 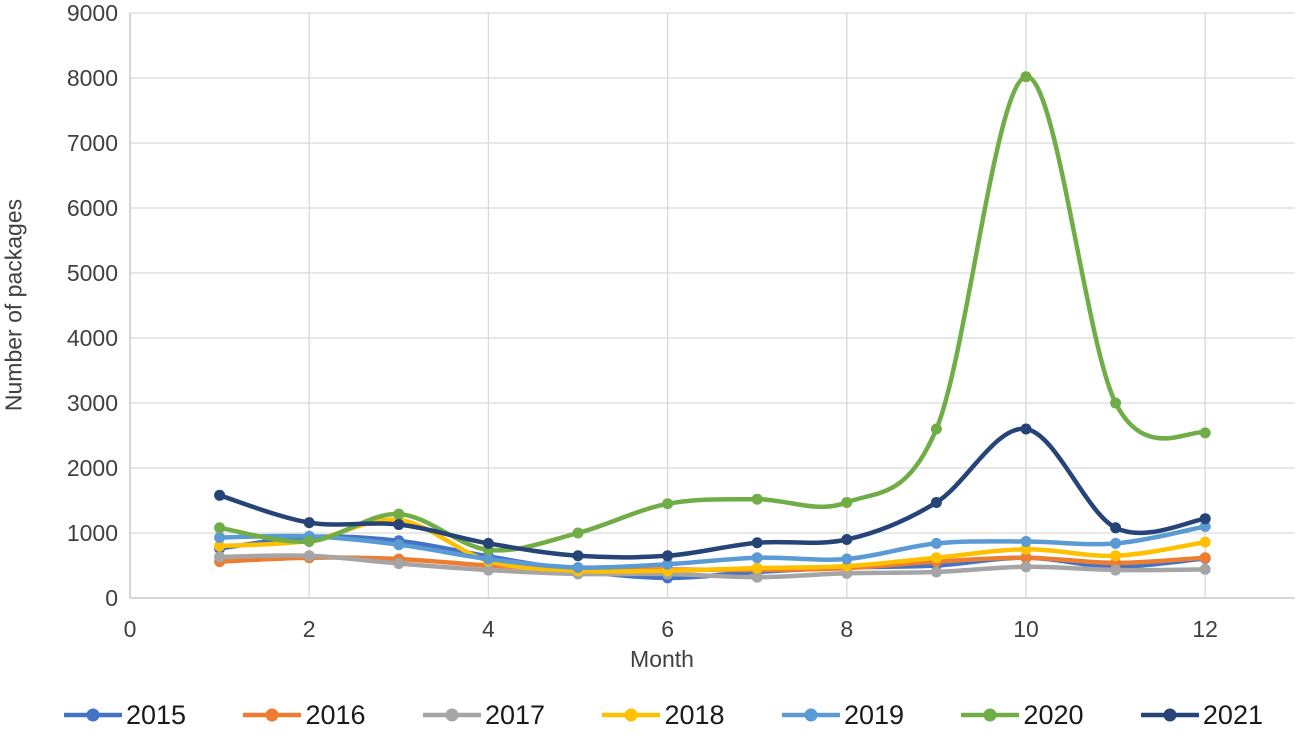 I want to click on legend-label: 2015, so click(x=156, y=714).